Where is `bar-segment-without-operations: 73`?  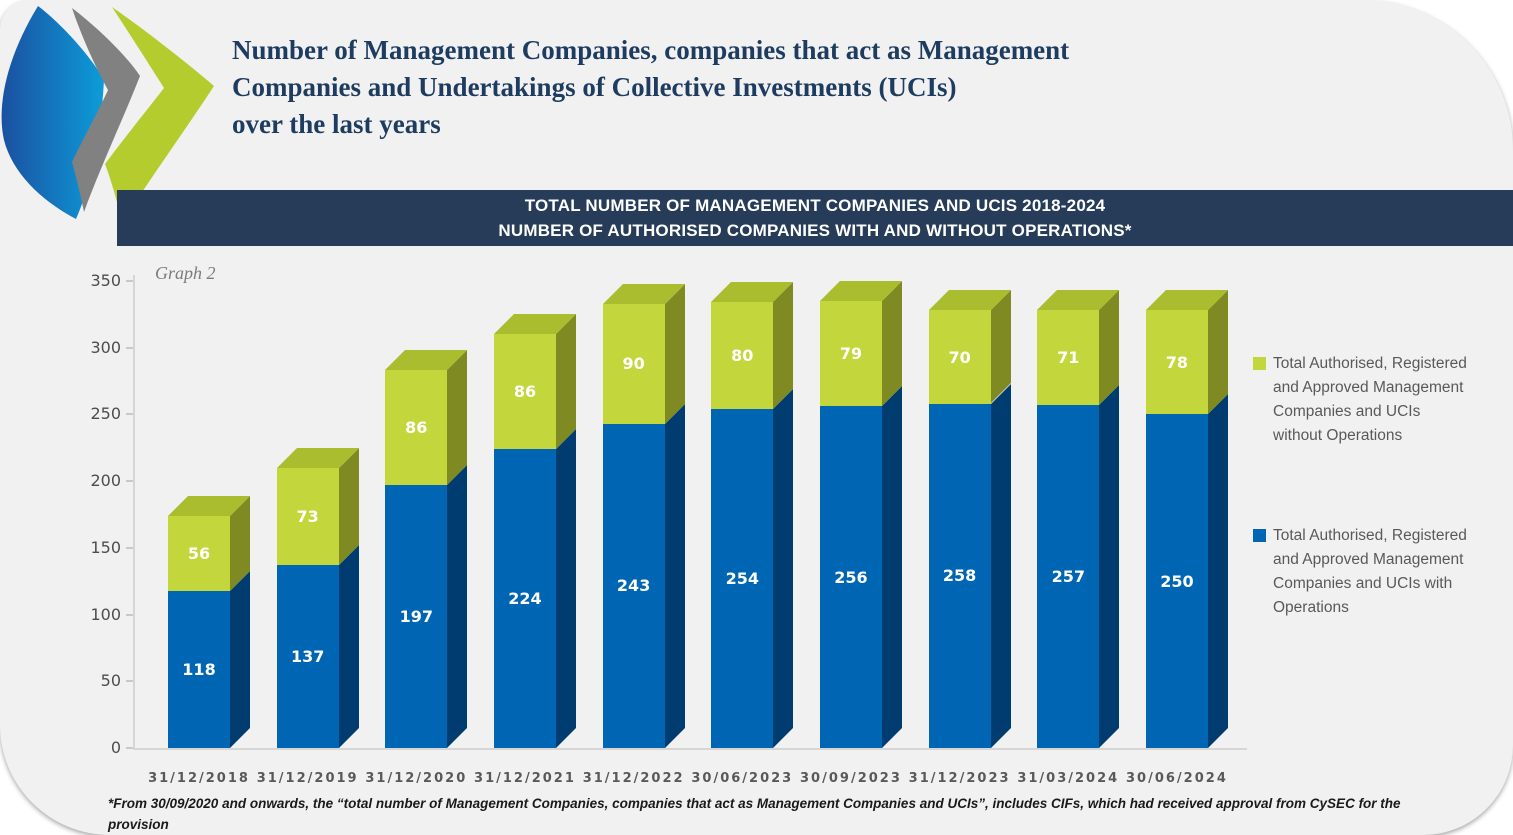
bar-segment-without-operations: 73 is located at coordinates (307, 516).